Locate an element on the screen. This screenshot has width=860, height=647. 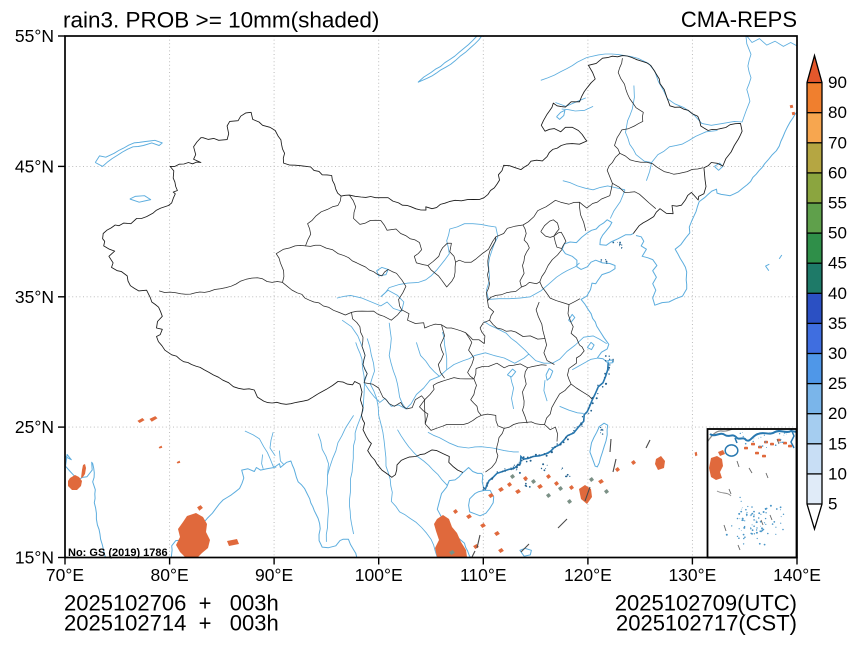
svg-text: 25 is located at coordinates (837, 383).